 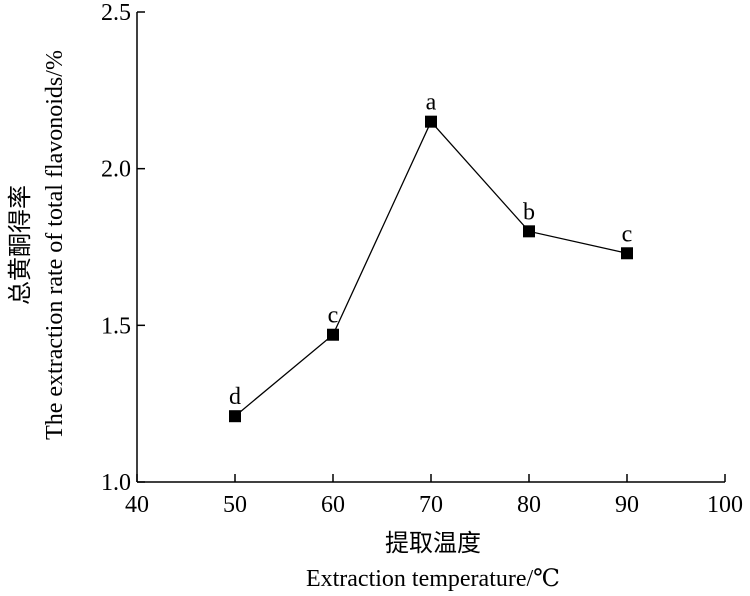 I want to click on data-point-label: b, so click(x=529, y=212).